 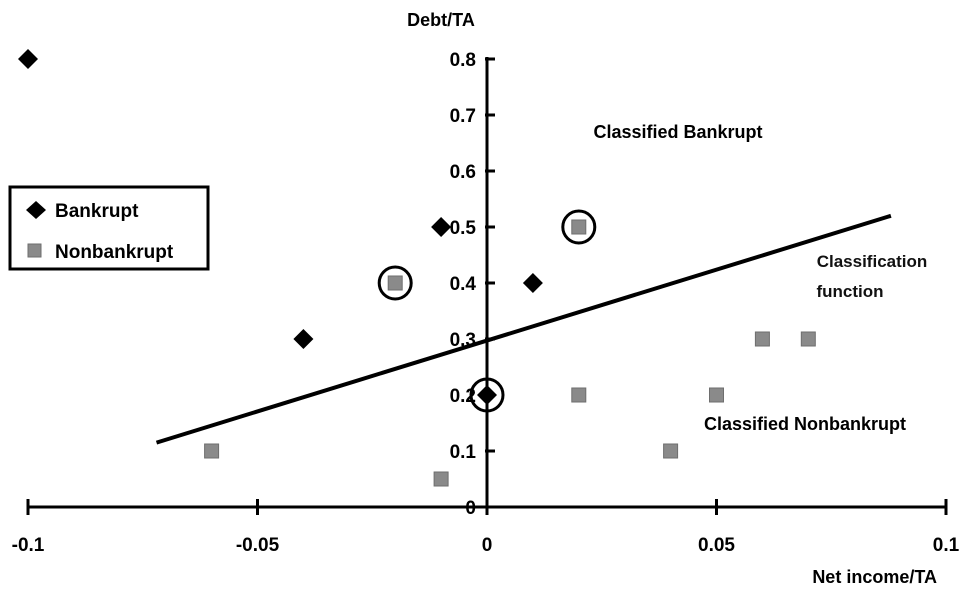 I want to click on legend-nonbankrupt-marker, so click(x=34, y=250).